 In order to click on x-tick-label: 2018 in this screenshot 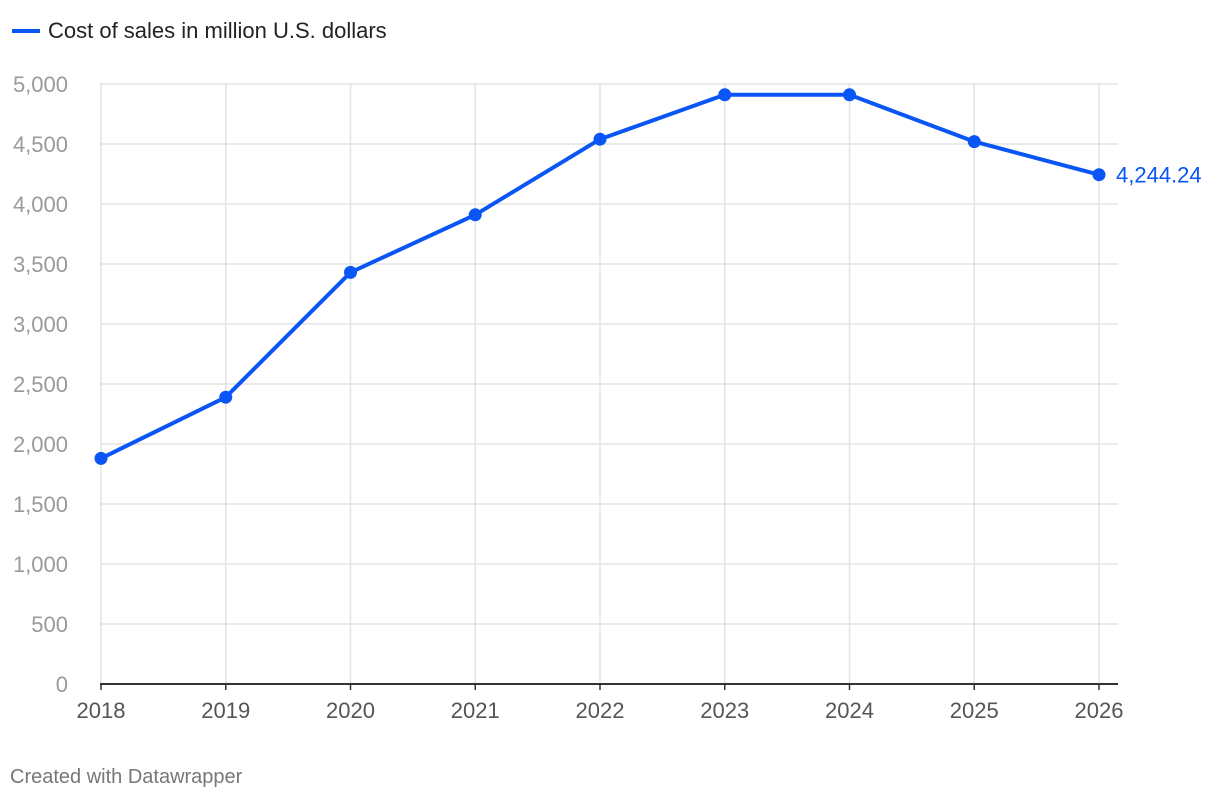, I will do `click(101, 710)`.